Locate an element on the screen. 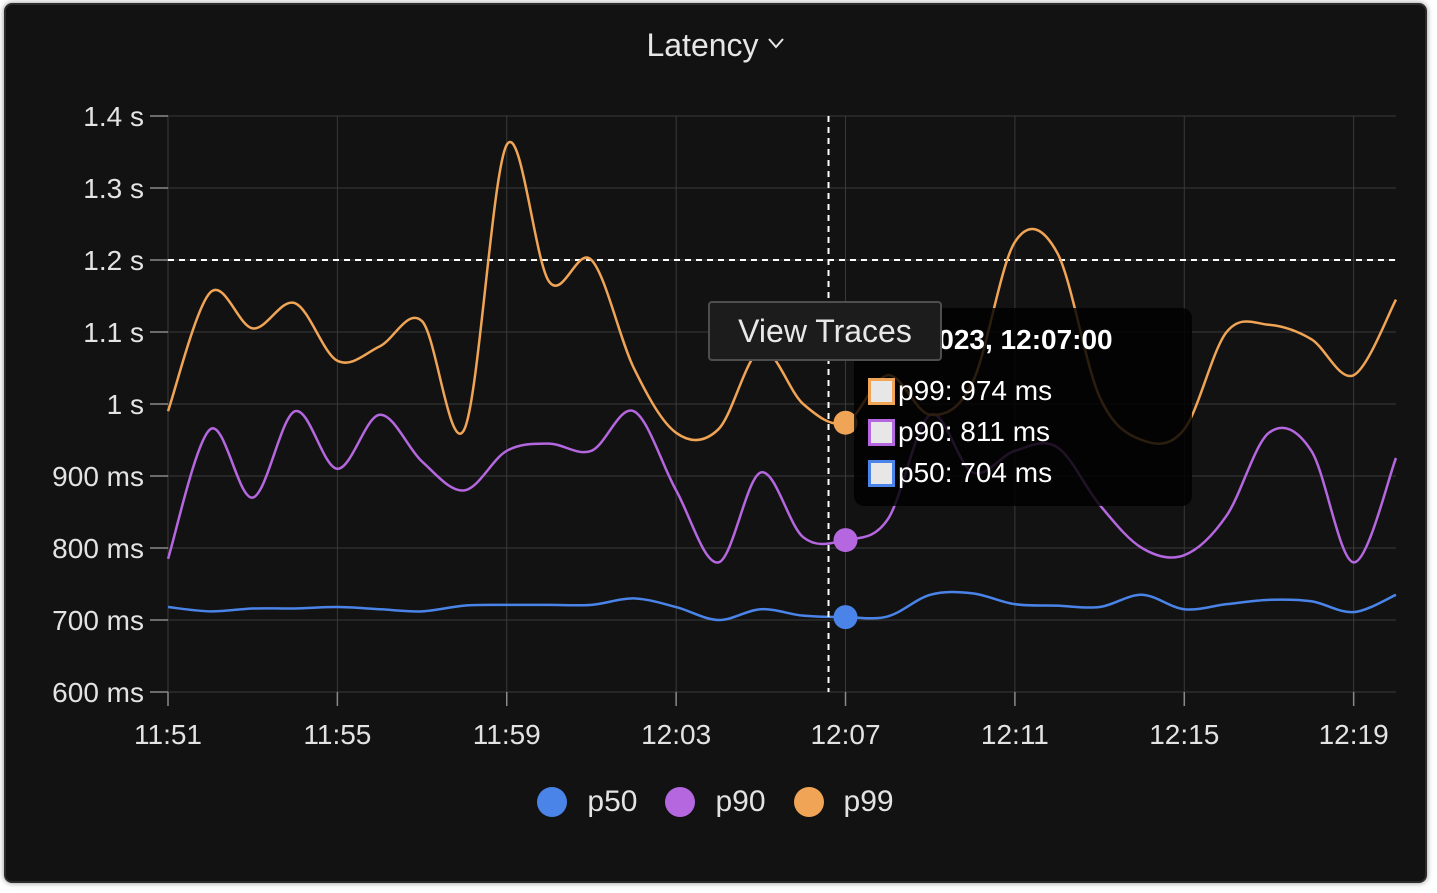 This screenshot has height=893, width=1437. legend-label-p99: p99 is located at coordinates (868, 801).